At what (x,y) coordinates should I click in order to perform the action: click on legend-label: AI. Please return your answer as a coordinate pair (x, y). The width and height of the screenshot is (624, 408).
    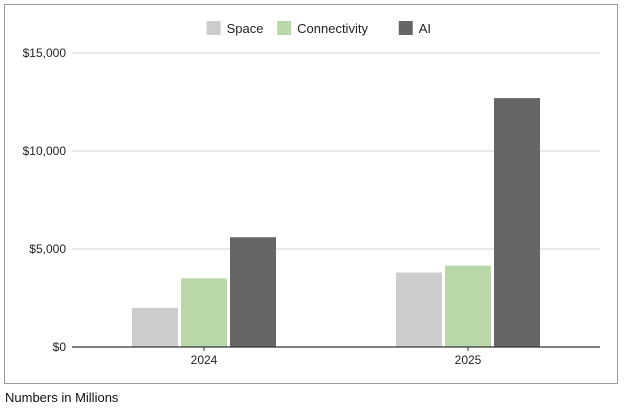
    Looking at the image, I should click on (425, 28).